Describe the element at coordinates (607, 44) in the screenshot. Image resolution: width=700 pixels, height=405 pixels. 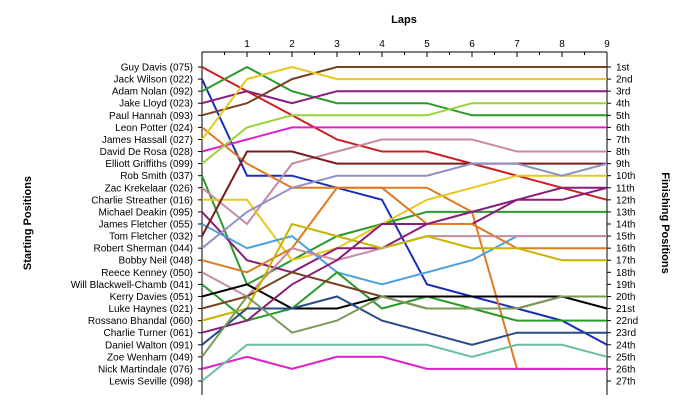
I see `lap-tick-label: 9` at that location.